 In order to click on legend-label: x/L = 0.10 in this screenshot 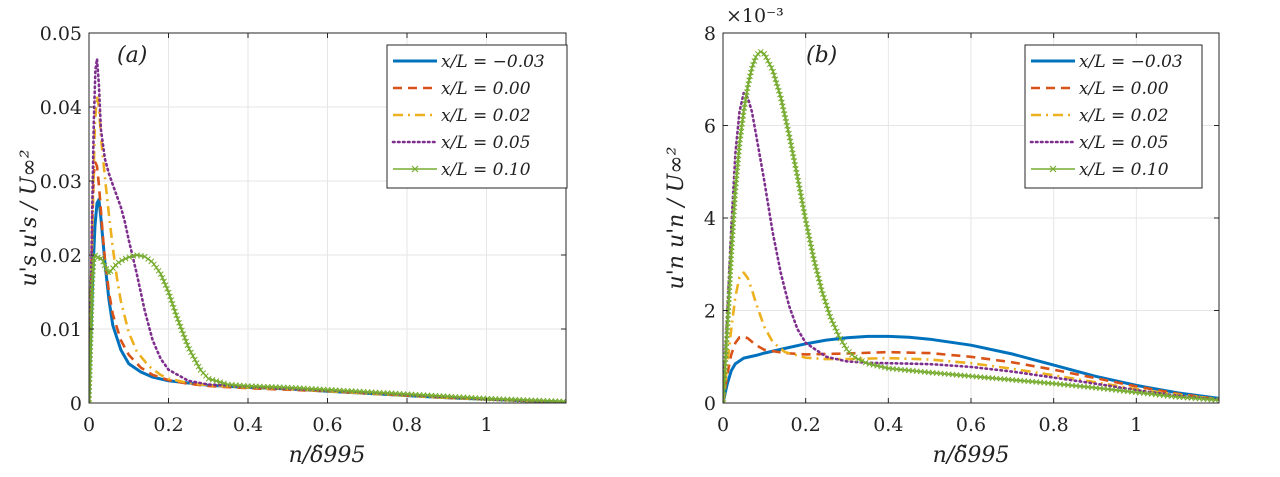, I will do `click(486, 170)`.